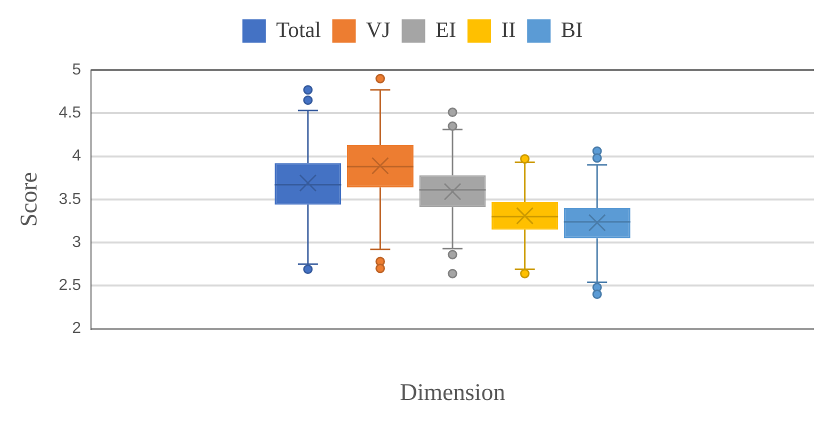  Describe the element at coordinates (508, 29) in the screenshot. I see `legend-label: II` at that location.